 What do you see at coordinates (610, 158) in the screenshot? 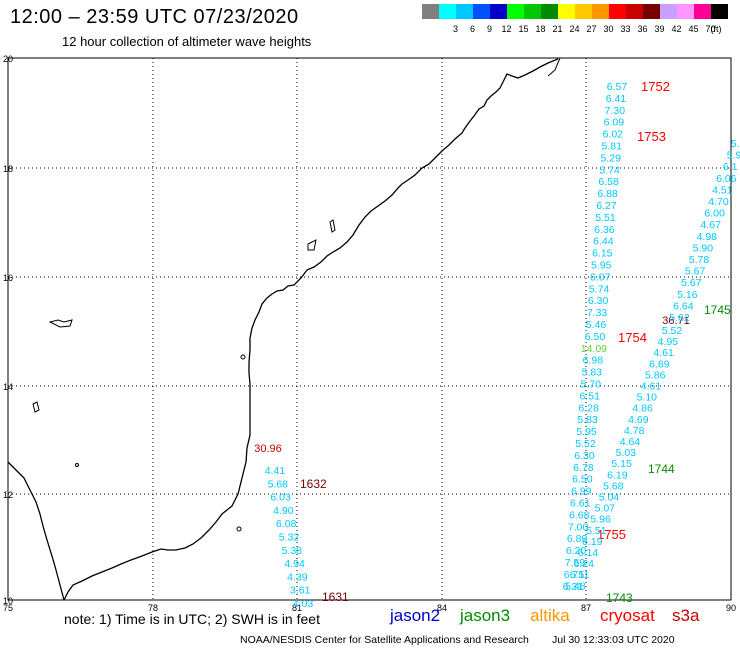
I see `wave-height-value: 5.29` at bounding box center [610, 158].